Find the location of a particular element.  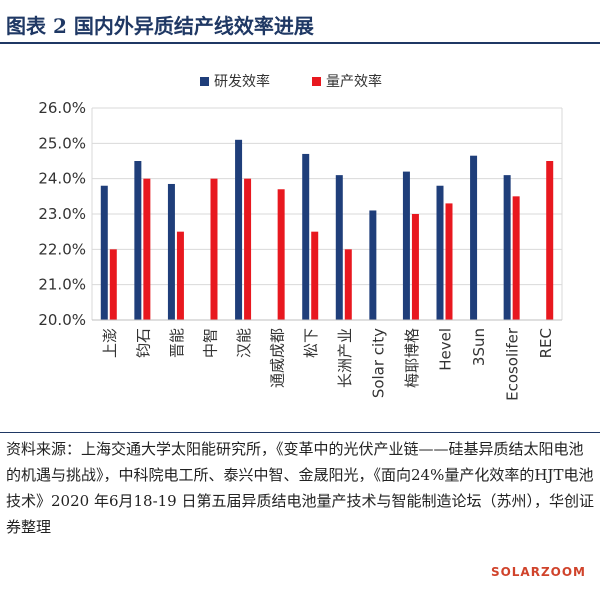

title-bar: 图表 2 国内外异质结产线效率进展 is located at coordinates (300, 22).